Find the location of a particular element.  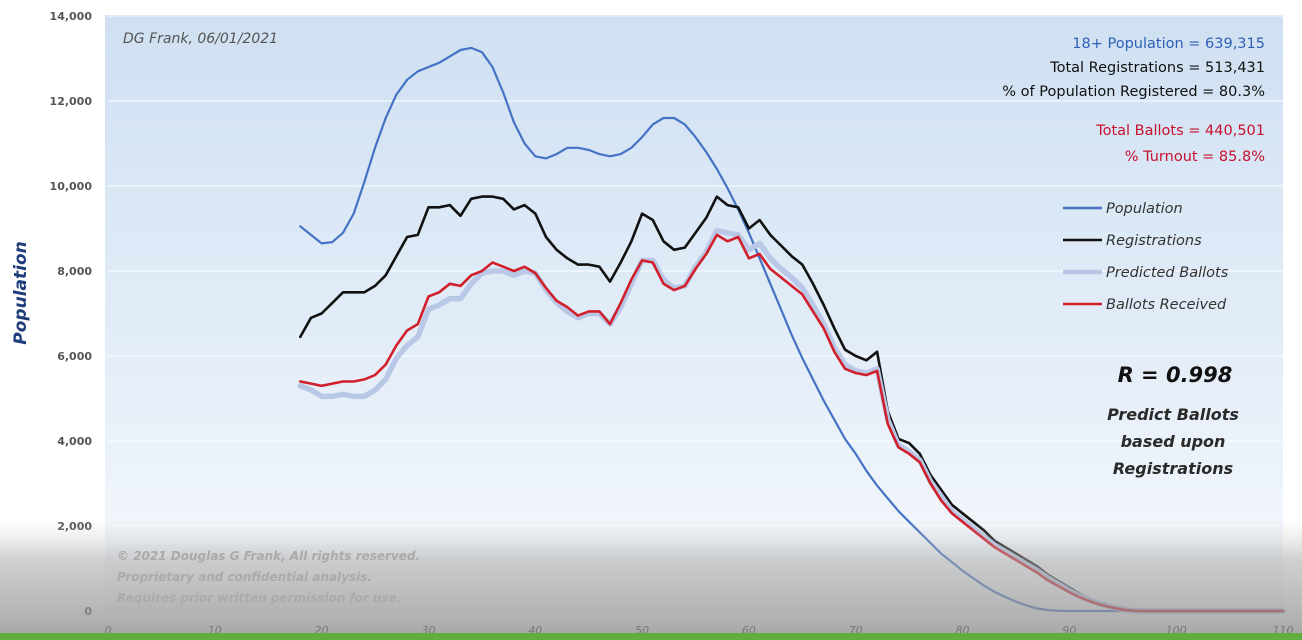

stat-turnout: % Turnout = 85.8% is located at coordinates (1195, 157).